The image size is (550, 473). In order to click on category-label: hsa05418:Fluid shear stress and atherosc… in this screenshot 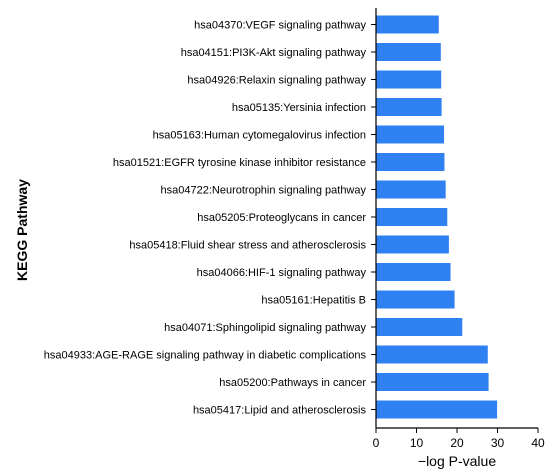, I will do `click(247, 246)`.